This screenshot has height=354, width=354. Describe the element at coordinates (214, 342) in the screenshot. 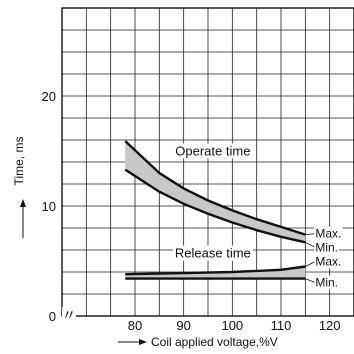

I see `x-axis-label: Coil applied voltage,%V` at that location.